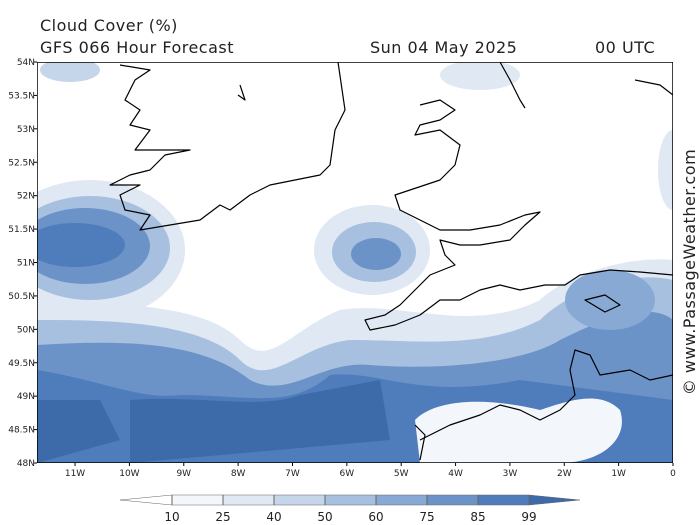 This screenshot has width=700, height=525. I want to click on colorbar-label: 60, so click(375, 517).